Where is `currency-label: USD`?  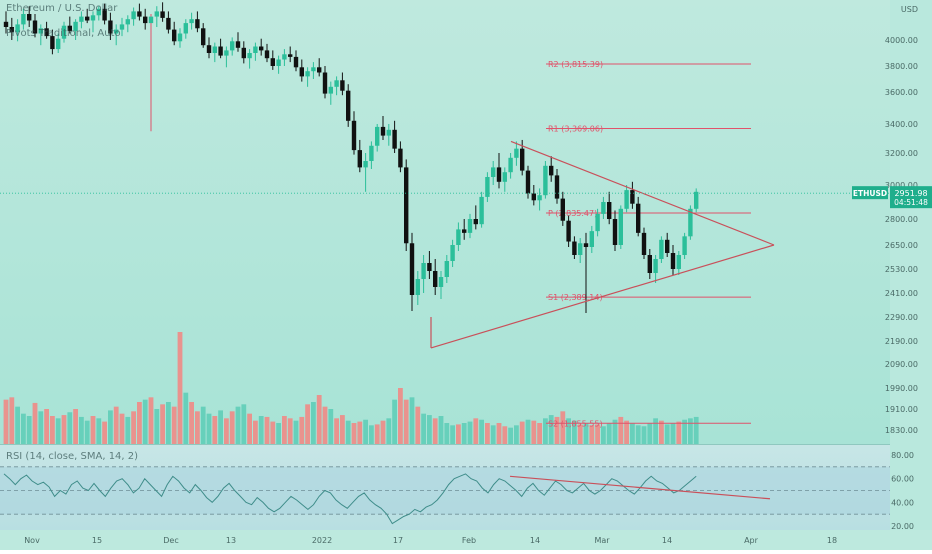 currency-label: USD is located at coordinates (909, 9).